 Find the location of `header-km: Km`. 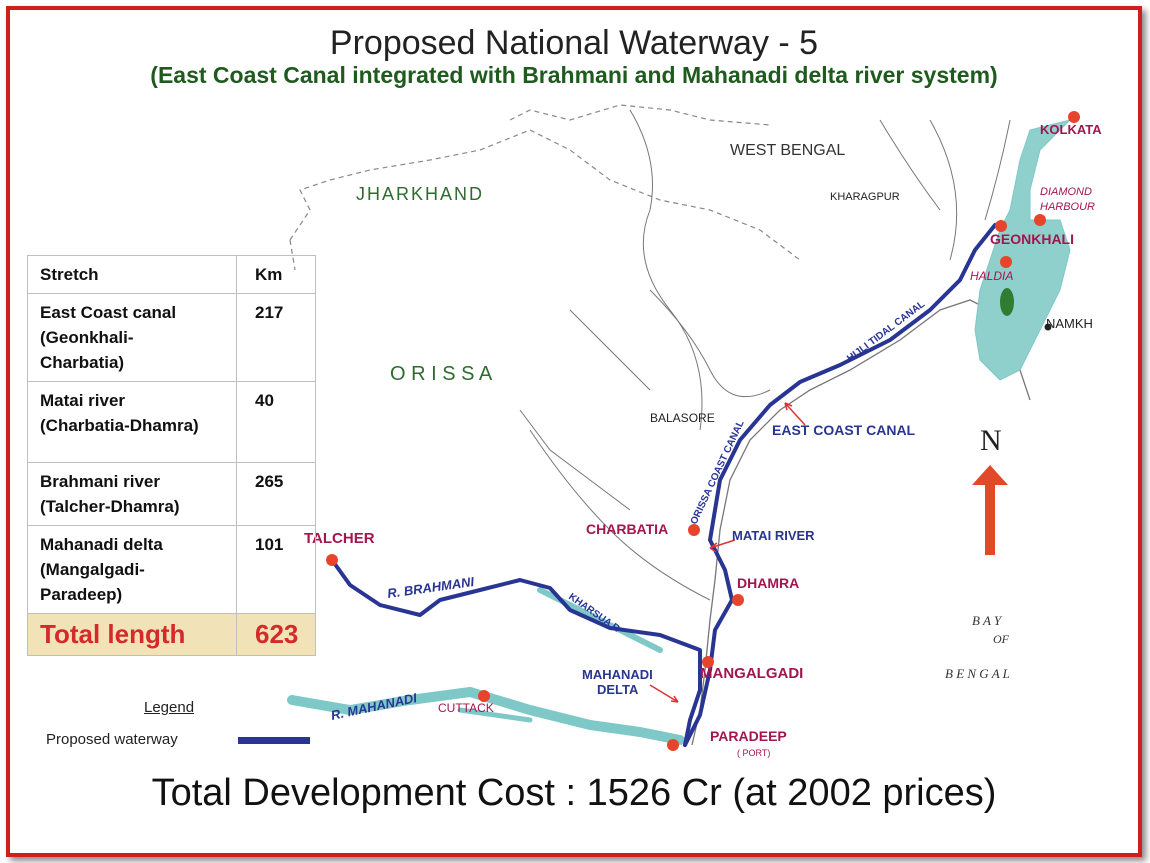

header-km: Km is located at coordinates (276, 274).